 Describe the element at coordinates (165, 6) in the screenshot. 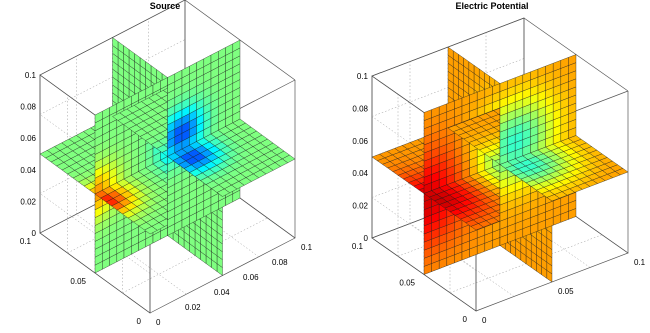

I see `source-plot-title: Source` at that location.